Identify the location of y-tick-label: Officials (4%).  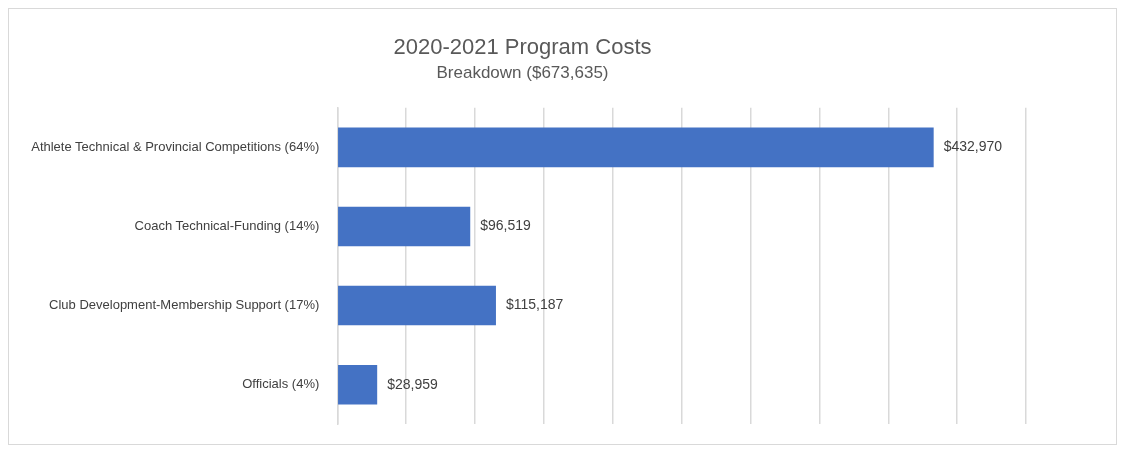
(281, 384).